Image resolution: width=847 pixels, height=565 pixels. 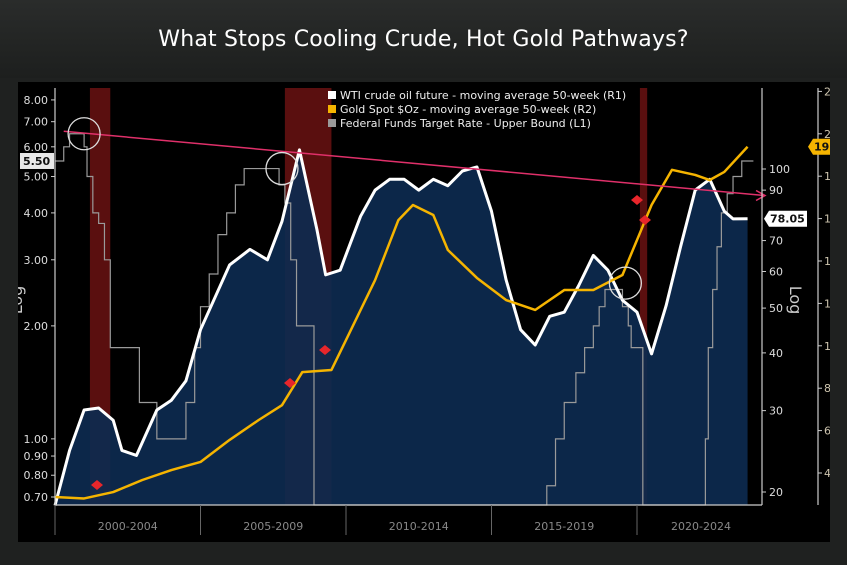 I want to click on left-tick-label: 0.80, so click(x=36, y=475).